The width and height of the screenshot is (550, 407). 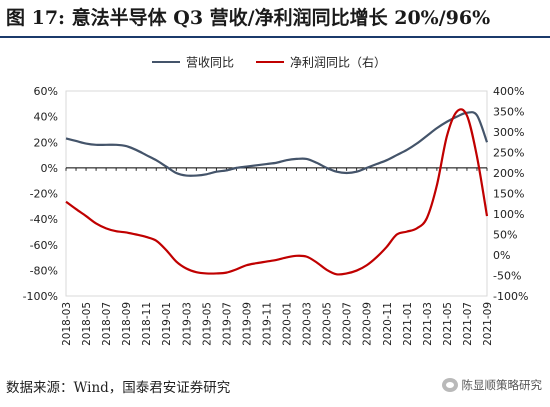 I want to click on watermark: 陈显顺策略研究, so click(x=492, y=385).